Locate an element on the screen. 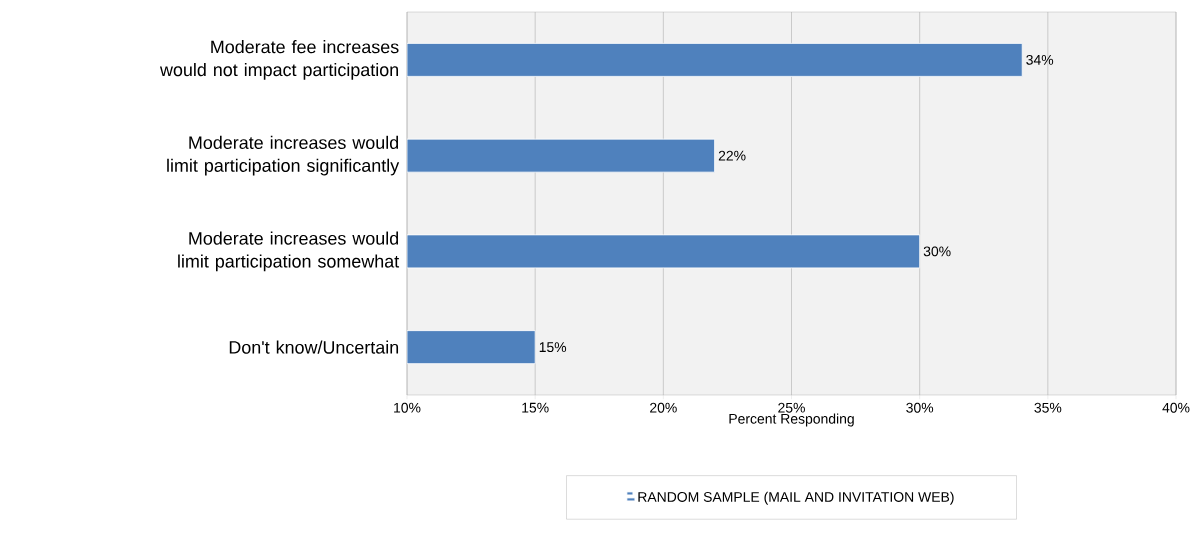 The image size is (1204, 535). x-tick-label: 30% is located at coordinates (920, 407).